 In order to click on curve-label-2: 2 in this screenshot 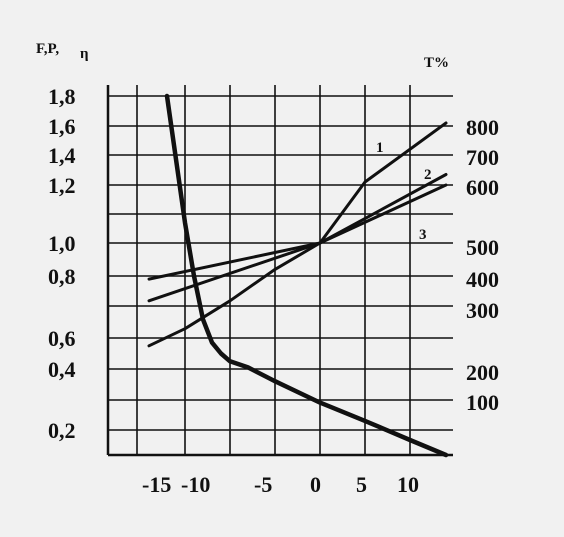, I will do `click(428, 175)`.